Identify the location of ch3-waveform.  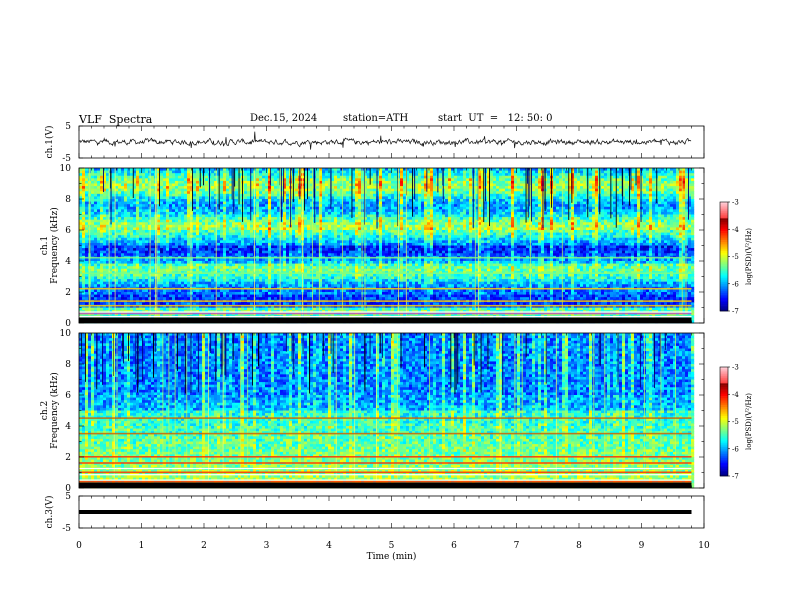
(391, 512).